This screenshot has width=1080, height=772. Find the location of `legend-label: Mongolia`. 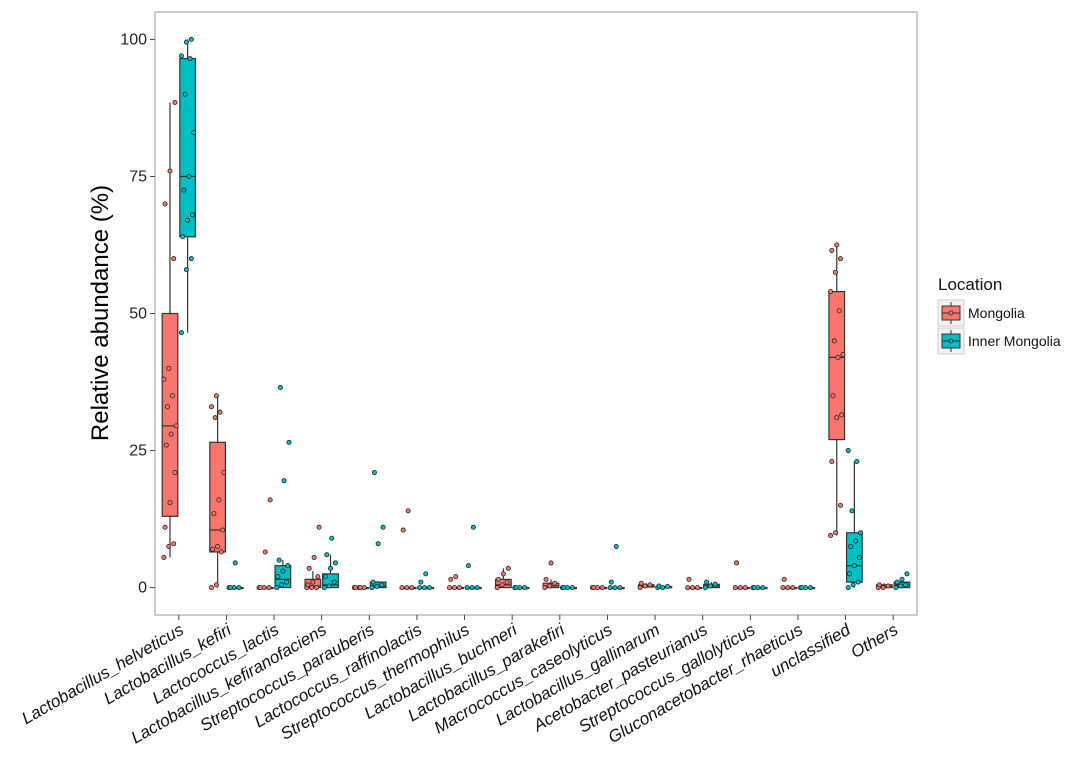

legend-label: Mongolia is located at coordinates (996, 313).